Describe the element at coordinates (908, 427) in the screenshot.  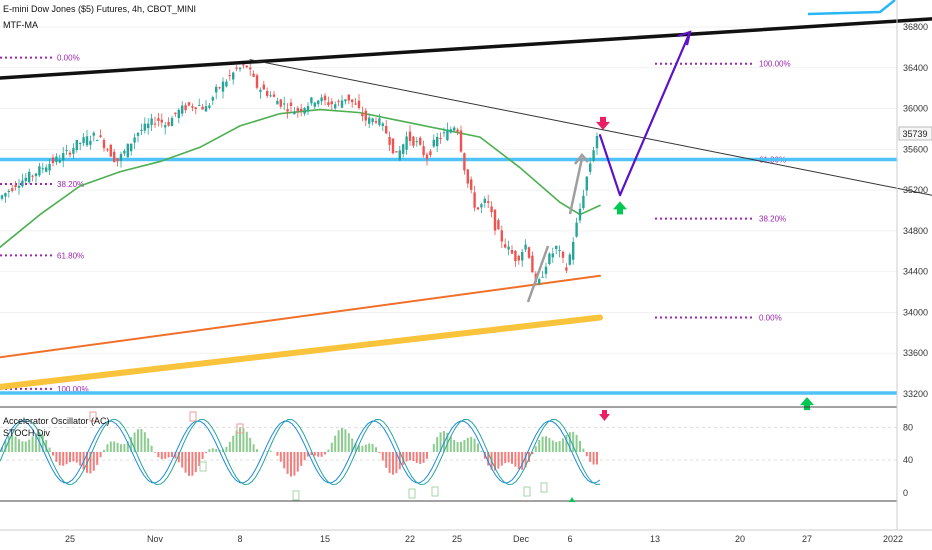
I see `osc-tick-label: 80` at that location.